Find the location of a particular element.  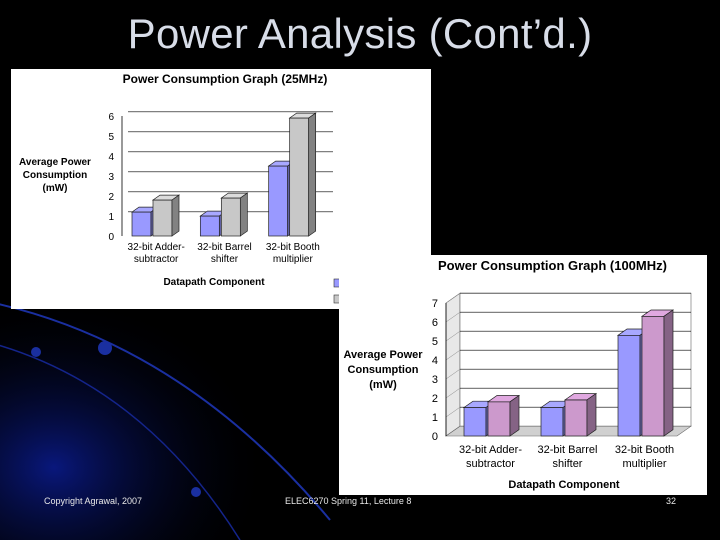

chart-title: Power Consumption Graph (25MHz) is located at coordinates (225, 79).